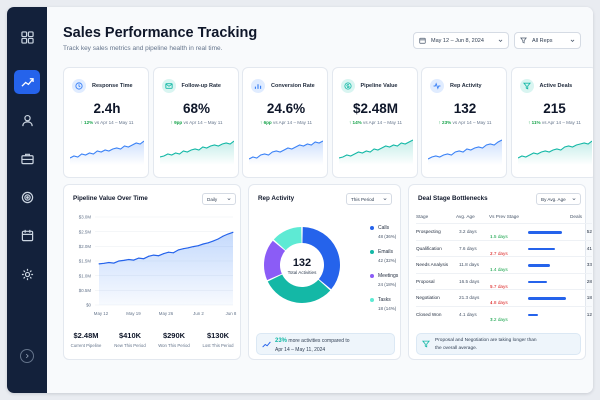  Describe the element at coordinates (133, 313) in the screenshot. I see `x-tick-label: May 19` at that location.